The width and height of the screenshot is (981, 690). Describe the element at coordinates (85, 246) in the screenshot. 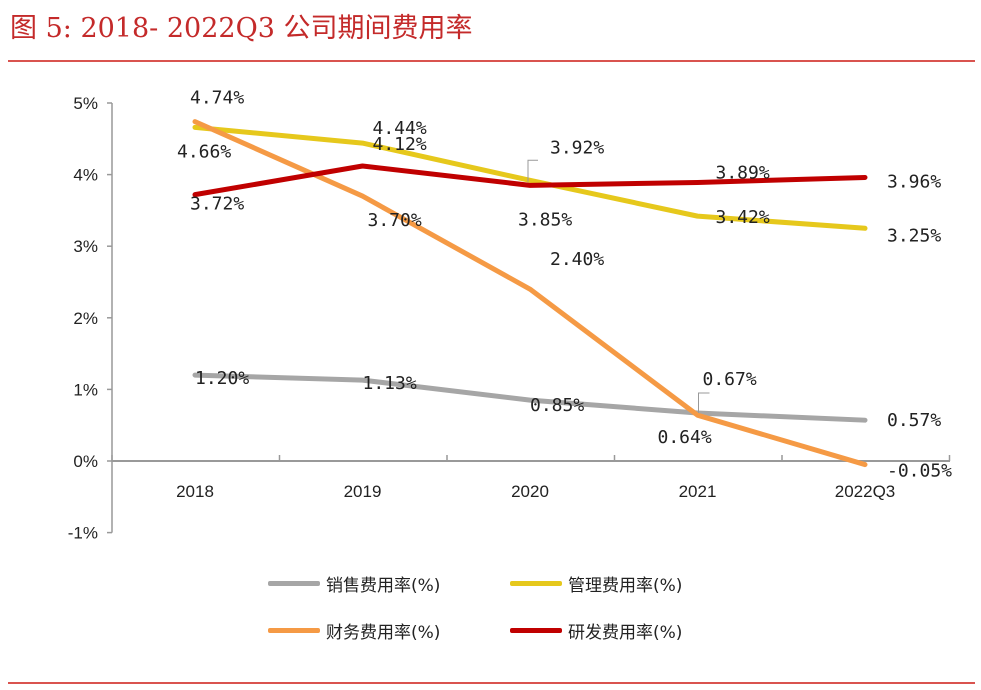

I see `y-tick-label: 3%` at that location.